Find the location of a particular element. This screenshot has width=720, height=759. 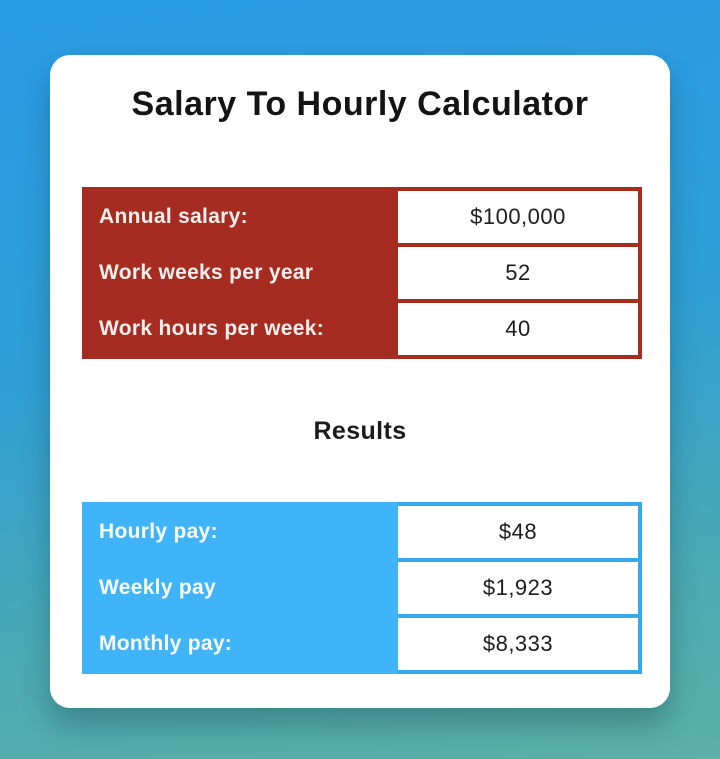

monthly-pay-label: Monthly pay: is located at coordinates (240, 644).